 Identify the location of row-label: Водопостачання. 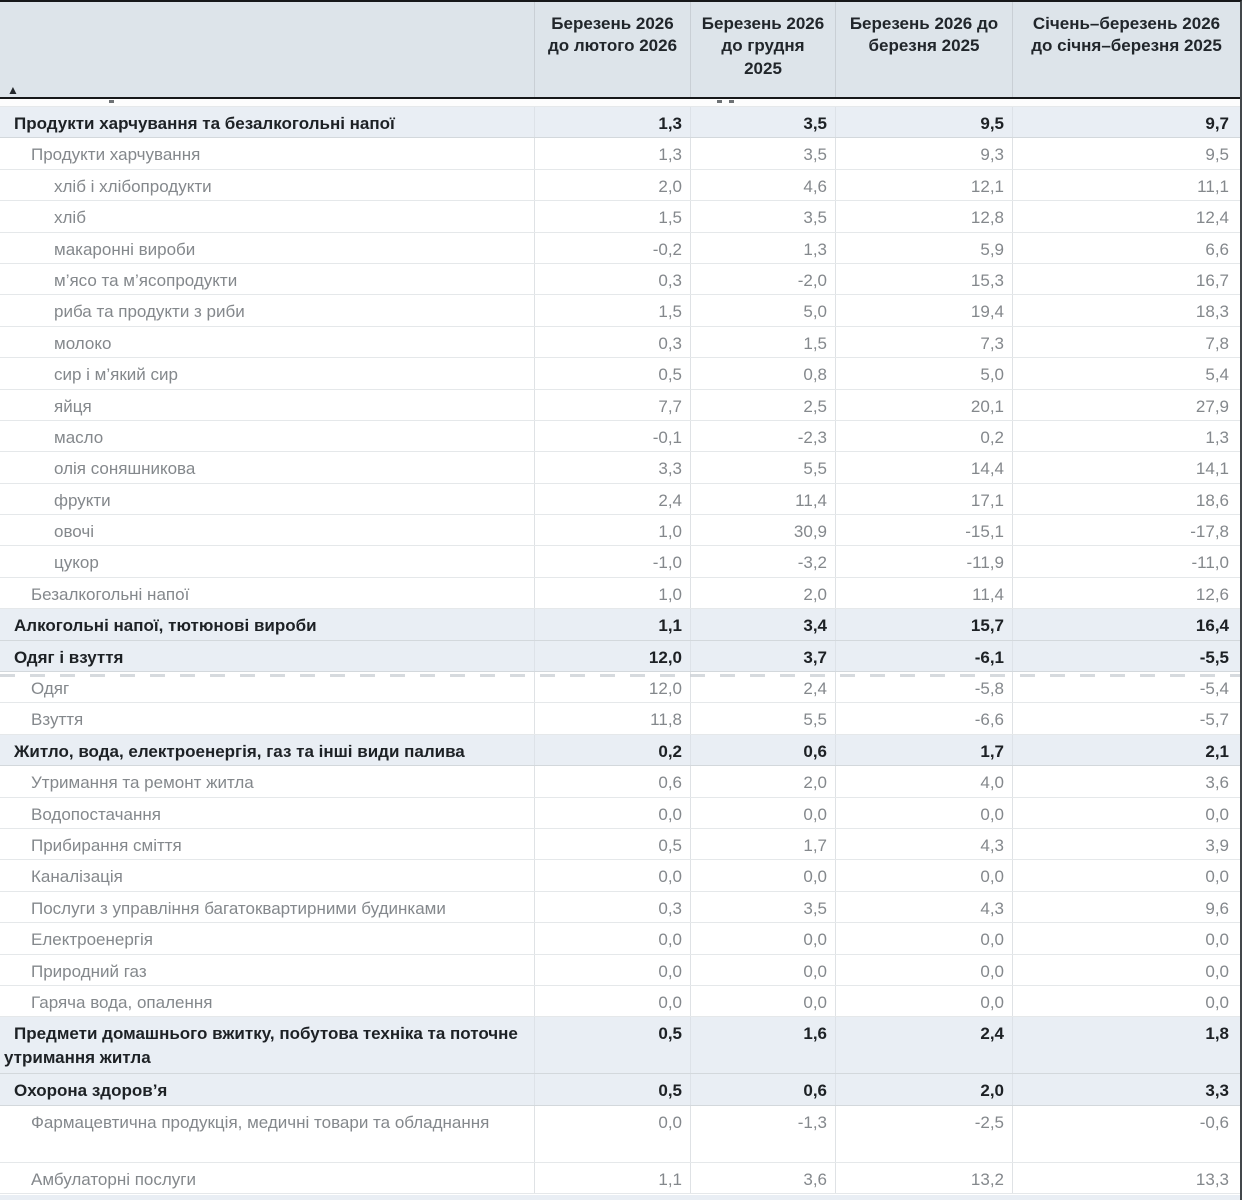
(96, 814).